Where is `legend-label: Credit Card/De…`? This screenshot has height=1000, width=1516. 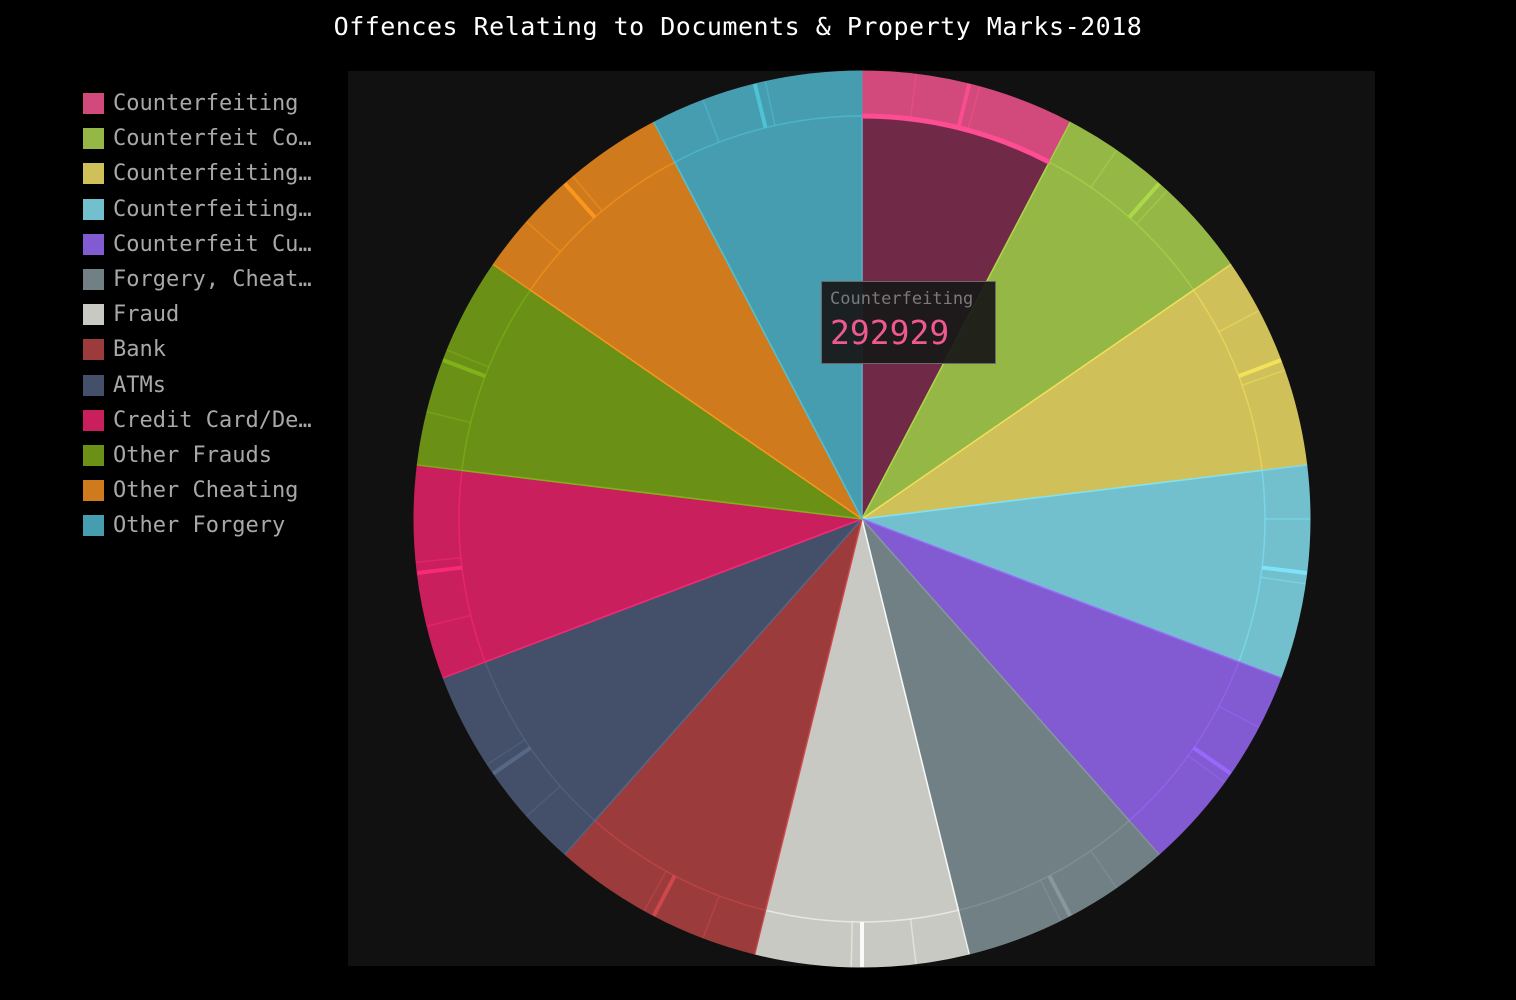 legend-label: Credit Card/De… is located at coordinates (212, 420).